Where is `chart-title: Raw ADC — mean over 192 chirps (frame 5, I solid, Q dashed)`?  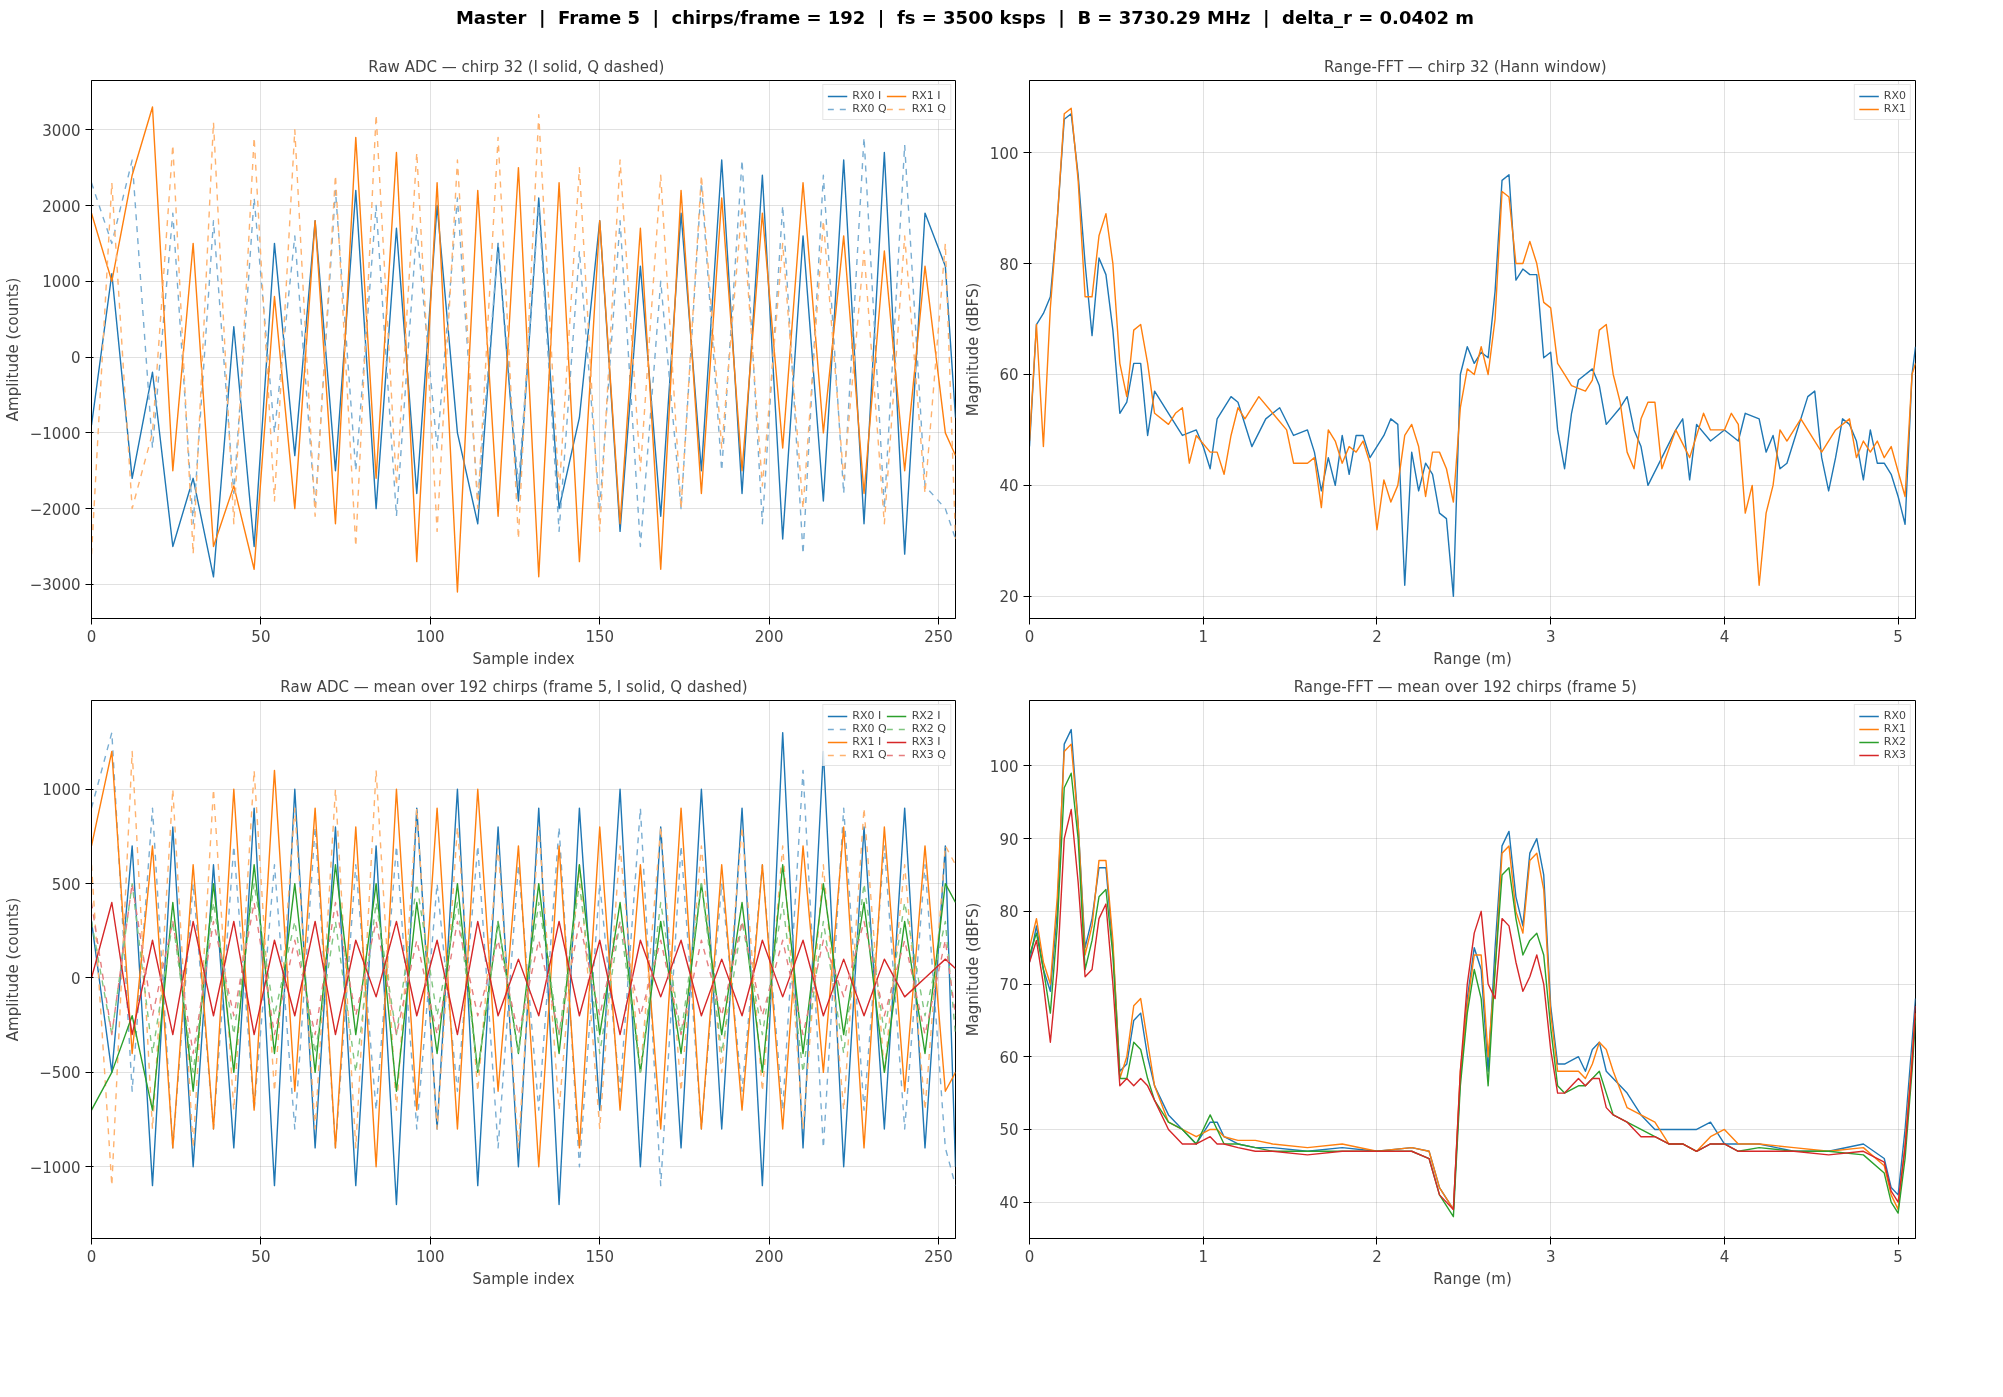 chart-title: Raw ADC — mean over 192 chirps (frame 5, I solid, Q dashed) is located at coordinates (514, 686).